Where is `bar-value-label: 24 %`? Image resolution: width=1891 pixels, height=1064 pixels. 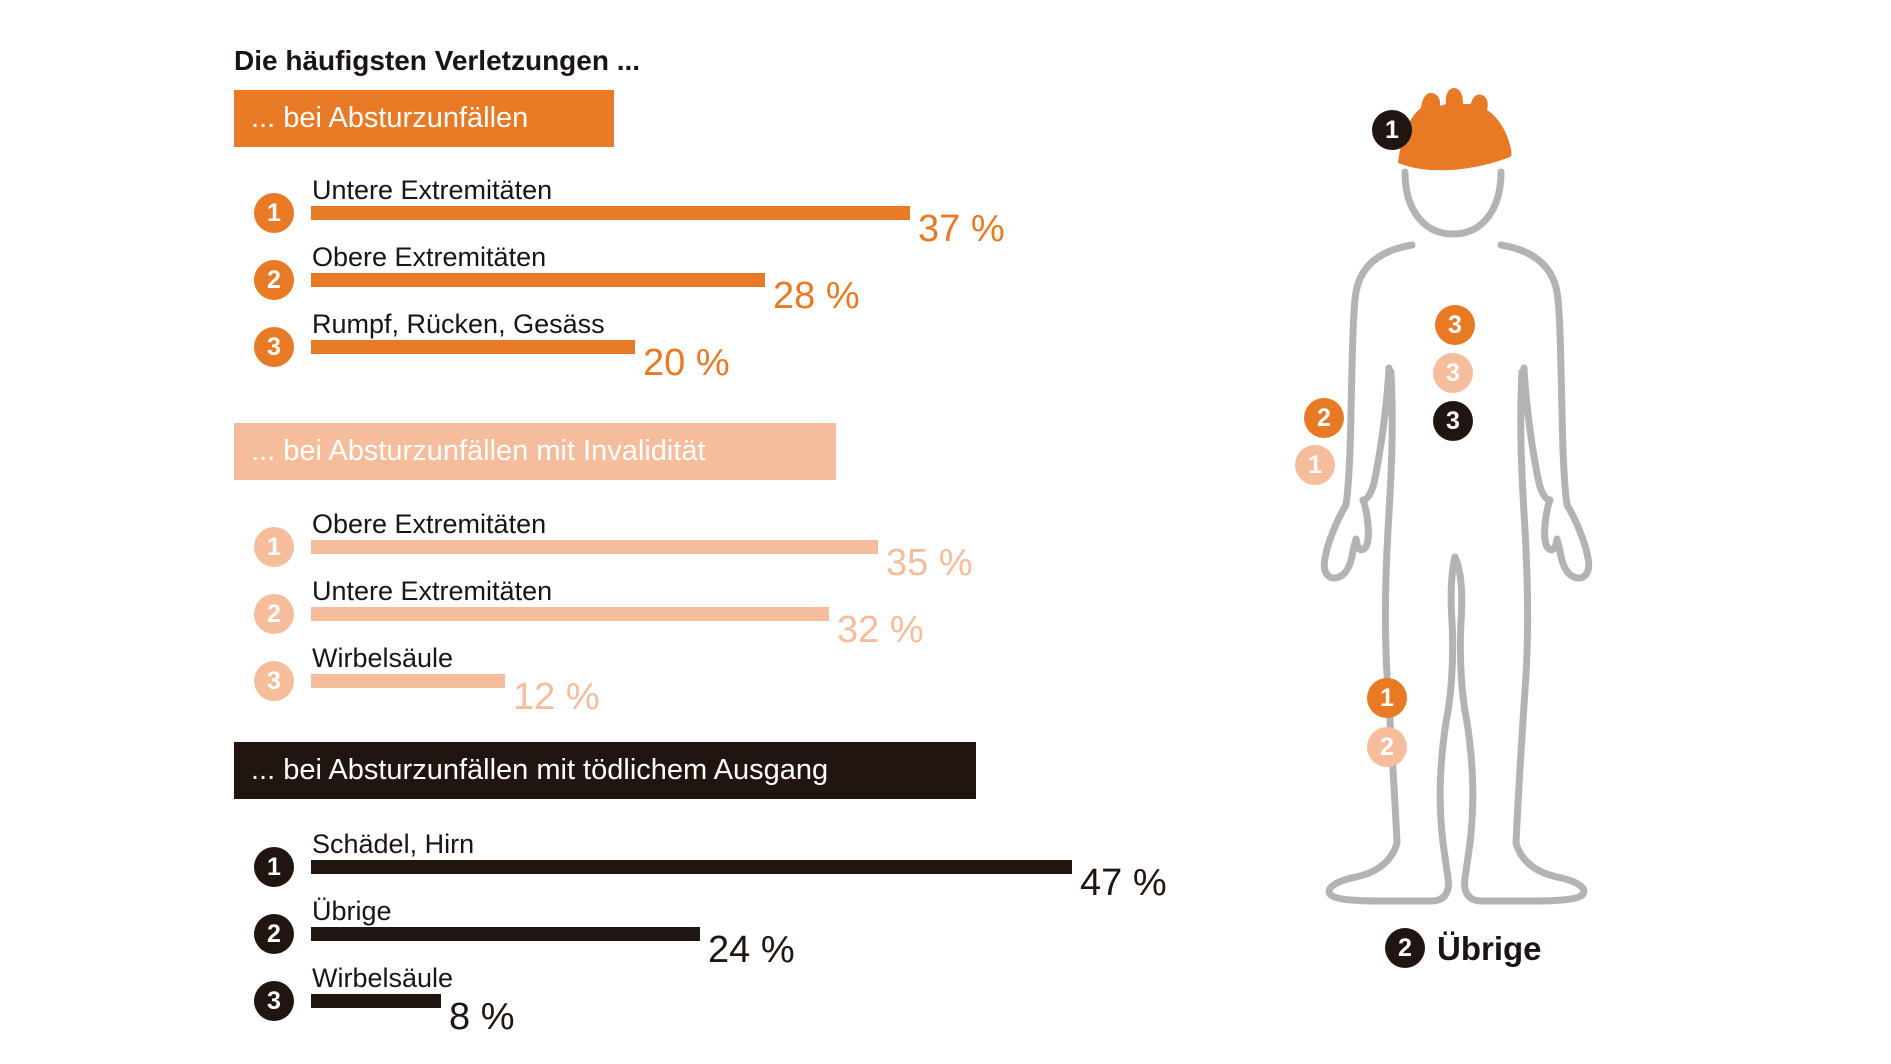 bar-value-label: 24 % is located at coordinates (751, 950).